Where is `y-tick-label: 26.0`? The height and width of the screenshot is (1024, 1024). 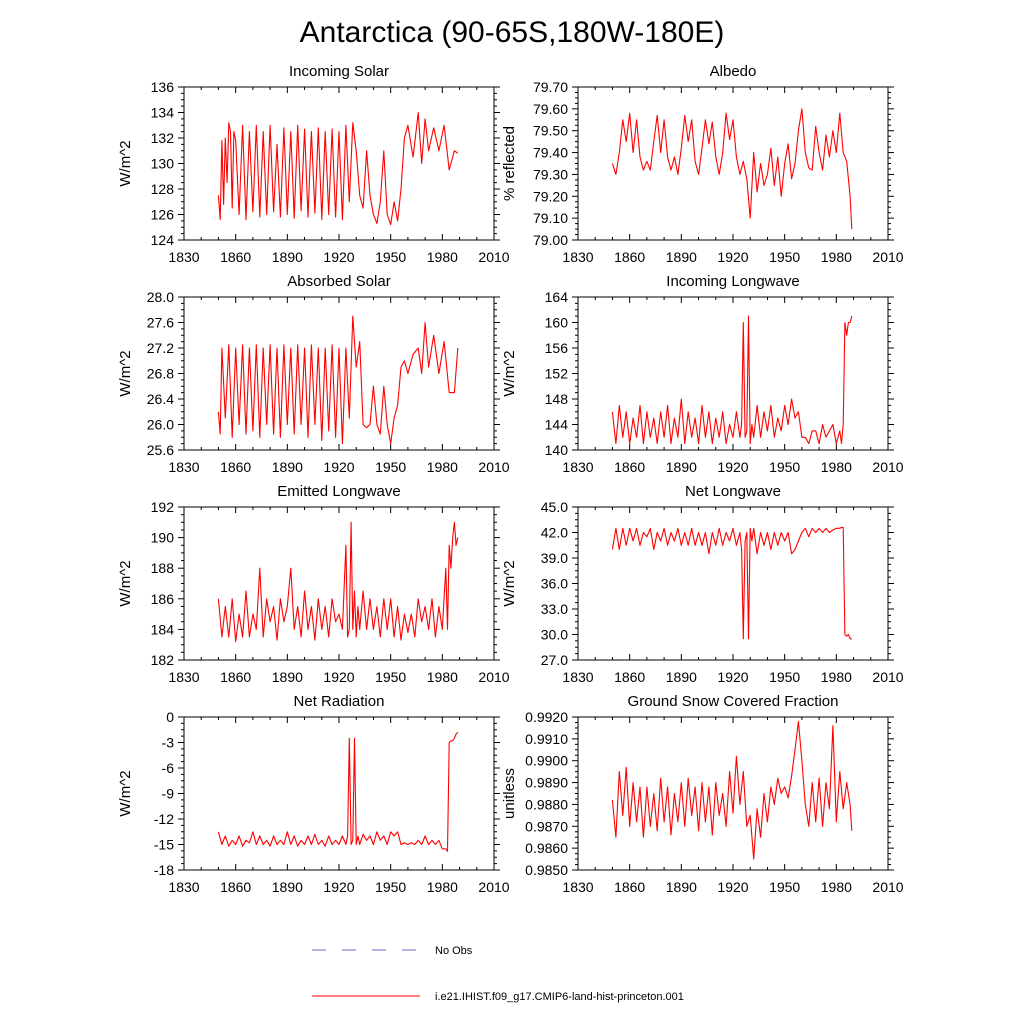 y-tick-label: 26.0 is located at coordinates (160, 425).